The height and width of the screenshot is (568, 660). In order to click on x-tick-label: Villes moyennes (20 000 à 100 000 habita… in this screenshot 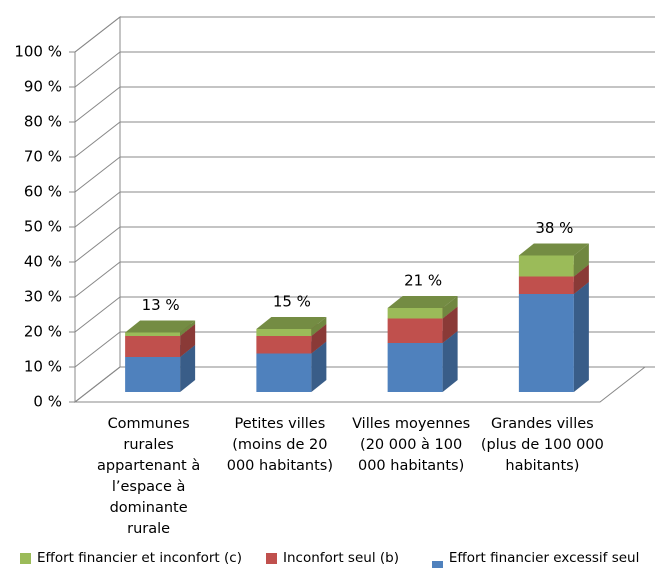, I will do `click(411, 445)`.